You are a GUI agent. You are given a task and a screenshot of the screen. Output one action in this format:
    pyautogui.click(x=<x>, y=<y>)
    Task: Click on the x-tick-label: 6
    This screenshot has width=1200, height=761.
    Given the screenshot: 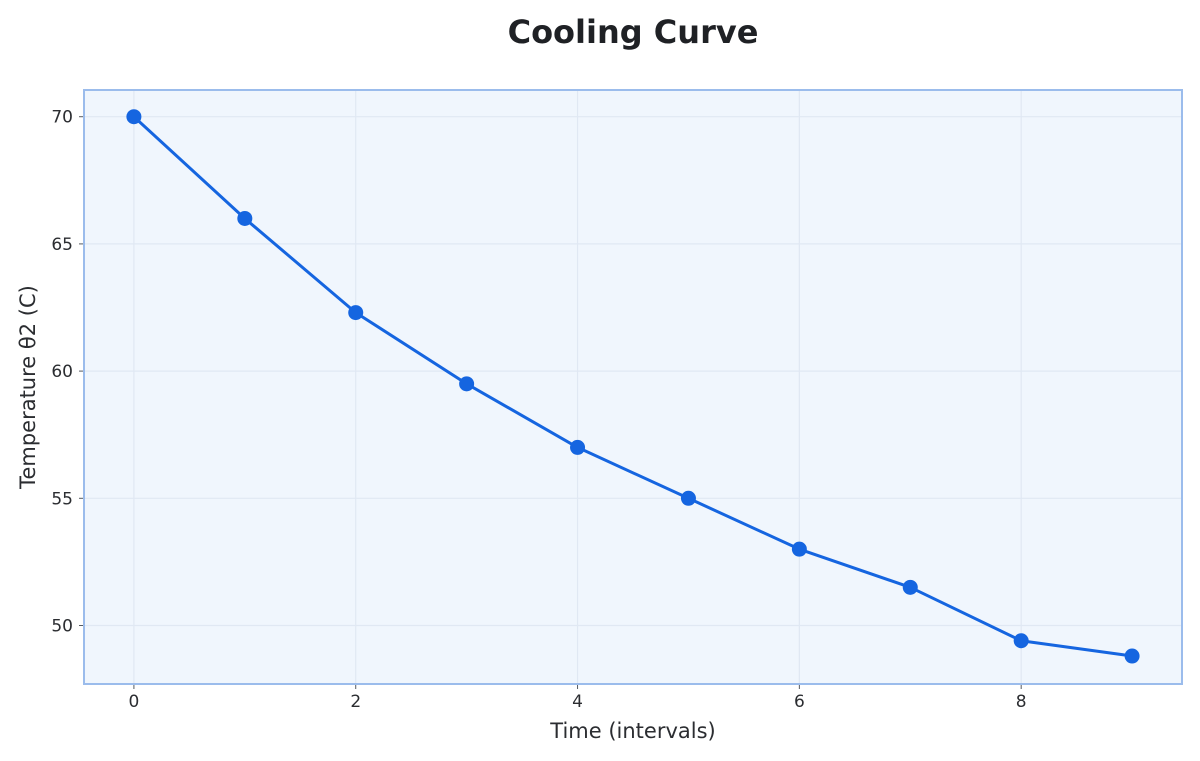 What is the action you would take?
    pyautogui.click(x=799, y=702)
    